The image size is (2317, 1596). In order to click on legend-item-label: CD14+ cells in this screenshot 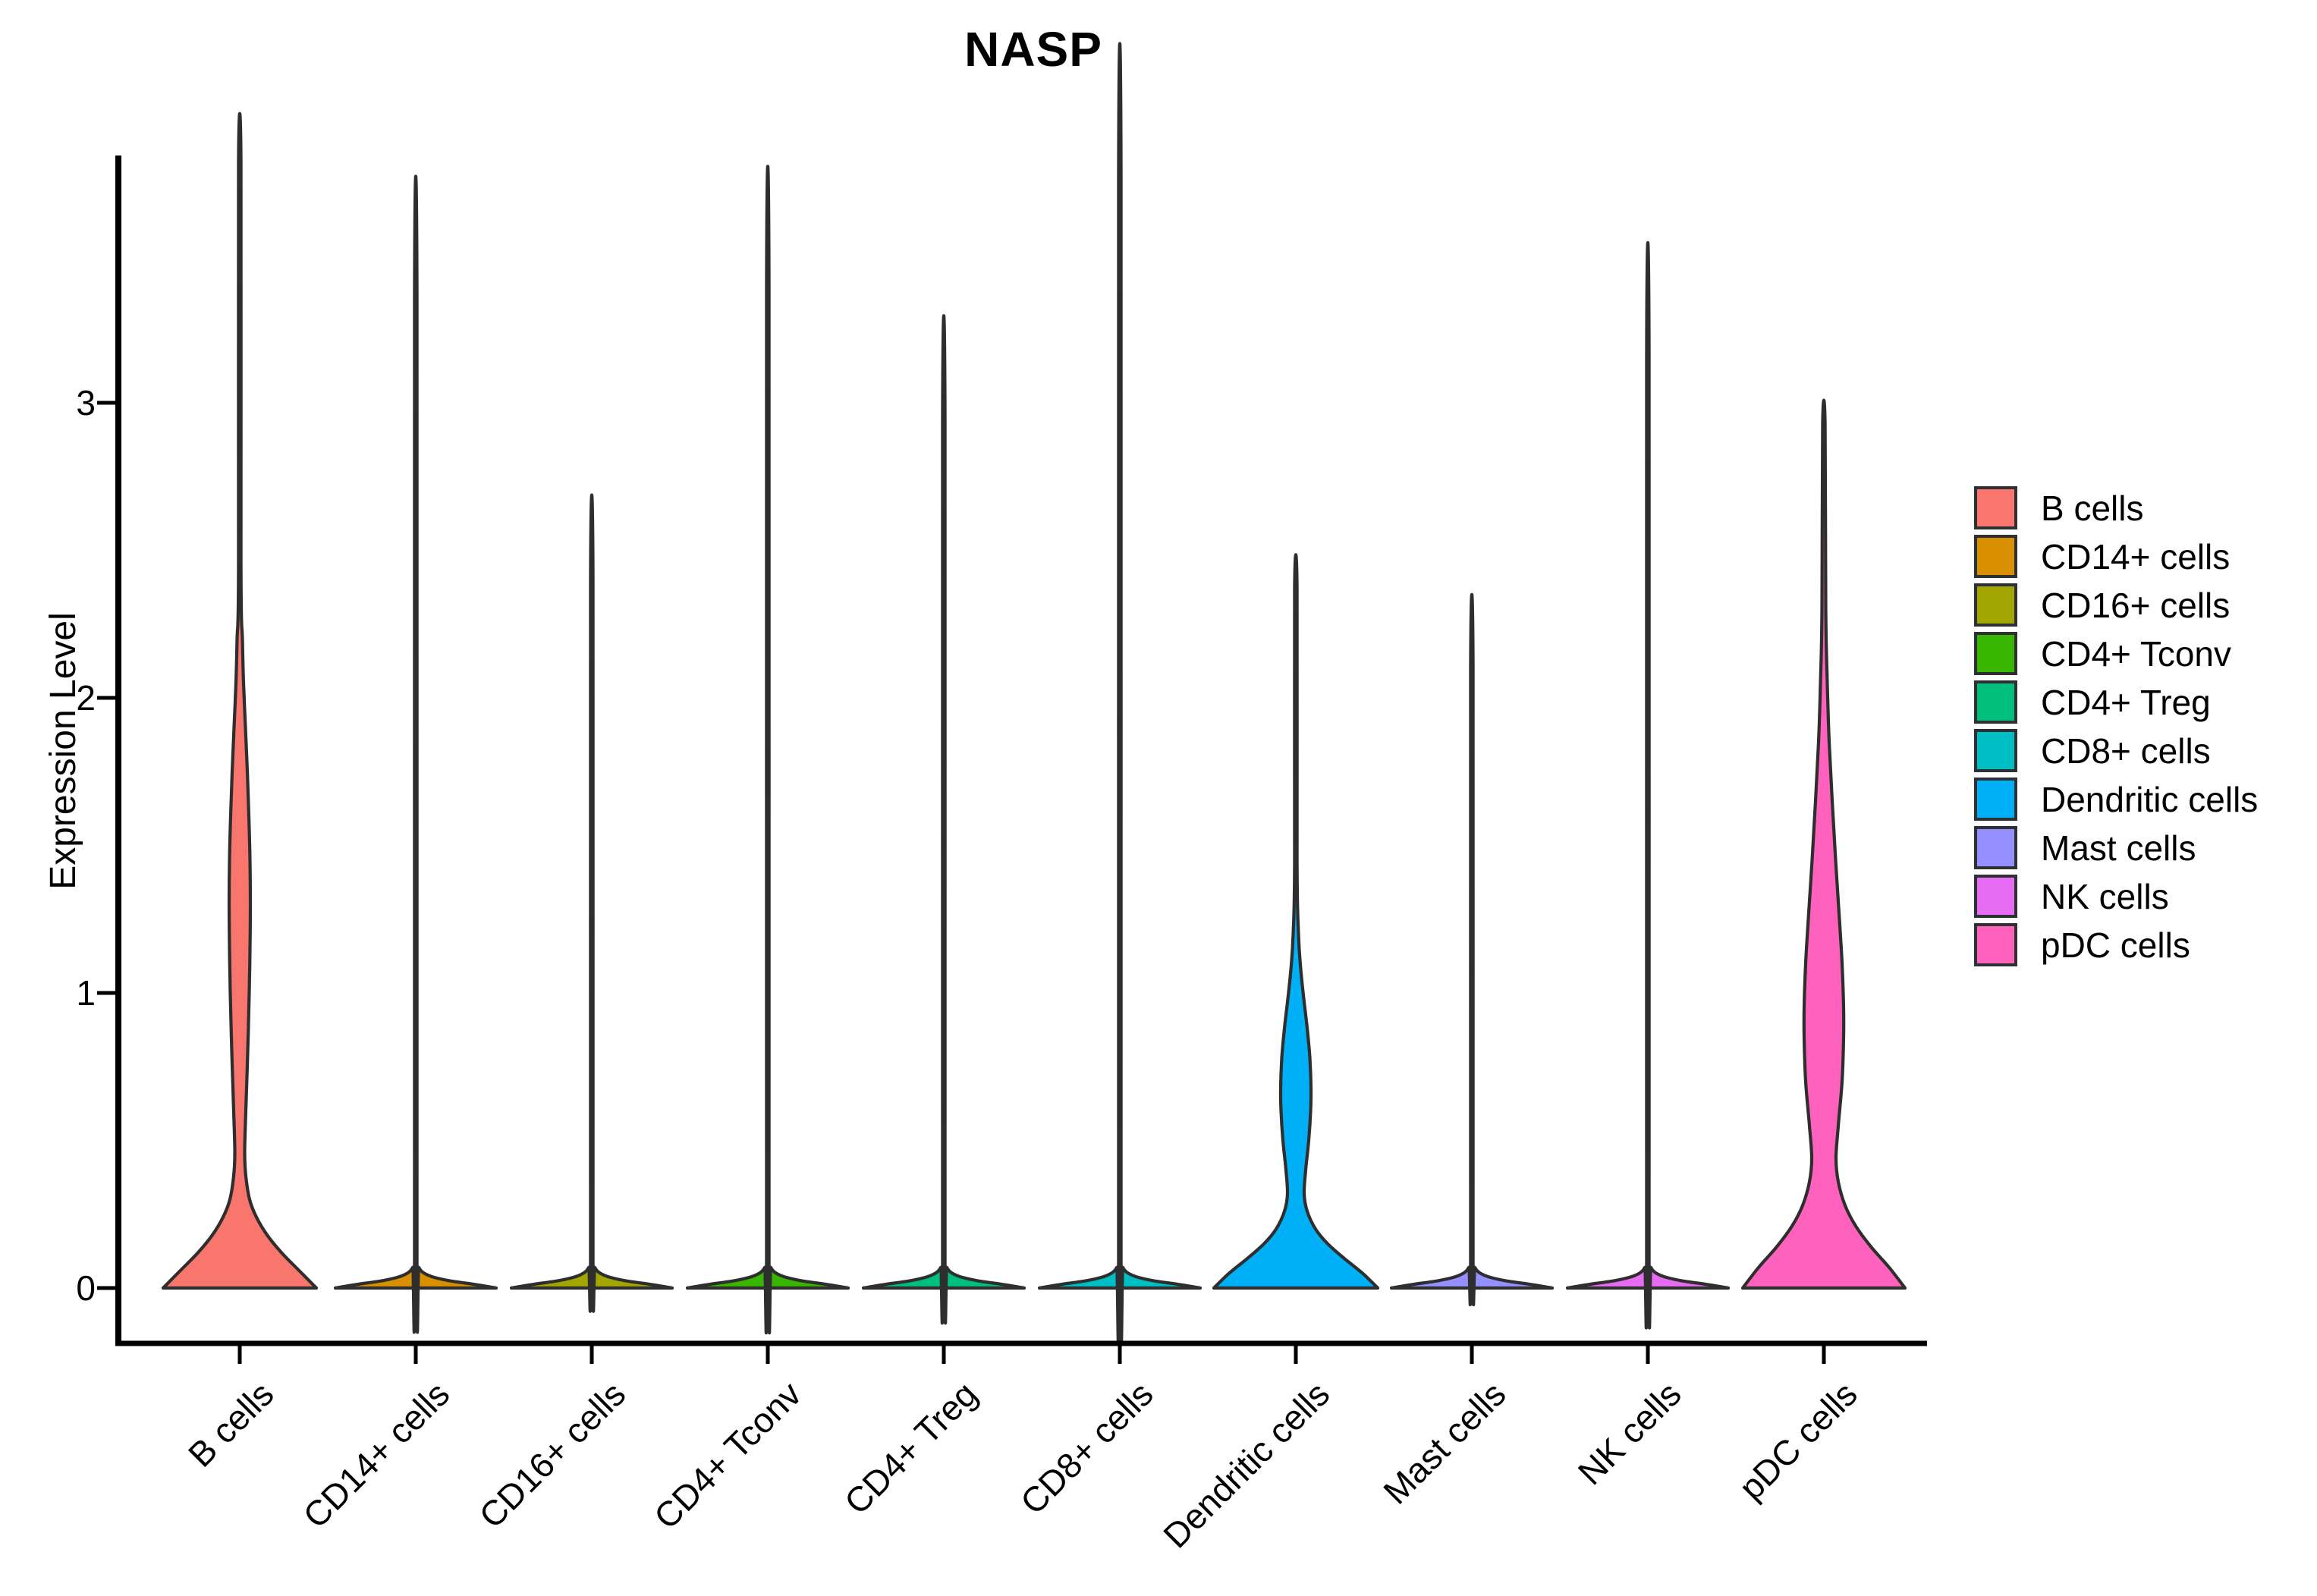, I will do `click(2136, 556)`.